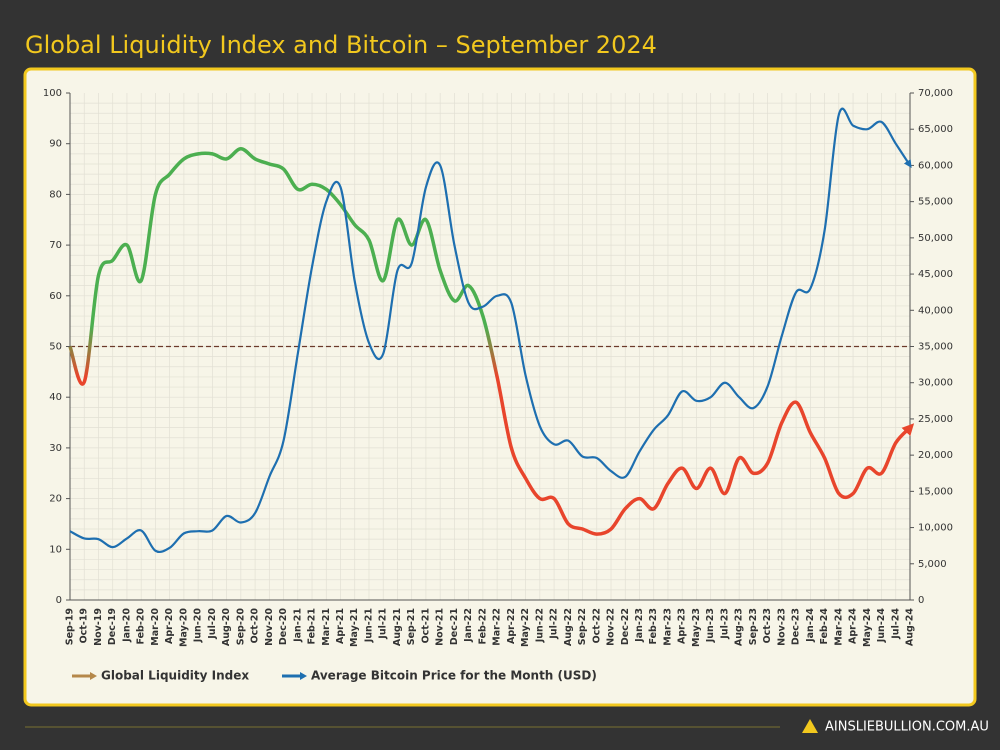 Image resolution: width=1000 pixels, height=750 pixels. I want to click on x-tick-label: Oct-21, so click(425, 625).